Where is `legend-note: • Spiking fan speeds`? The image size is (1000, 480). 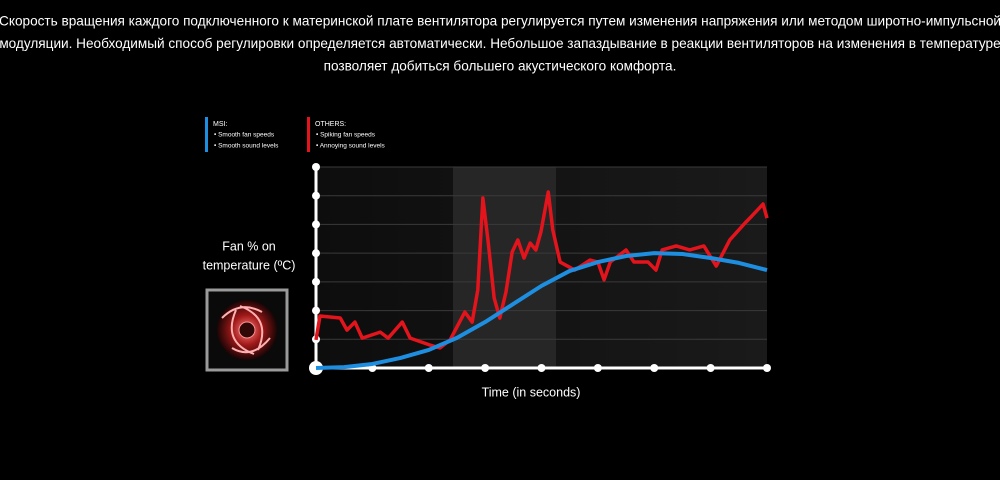
legend-note: • Spiking fan speeds is located at coordinates (346, 135).